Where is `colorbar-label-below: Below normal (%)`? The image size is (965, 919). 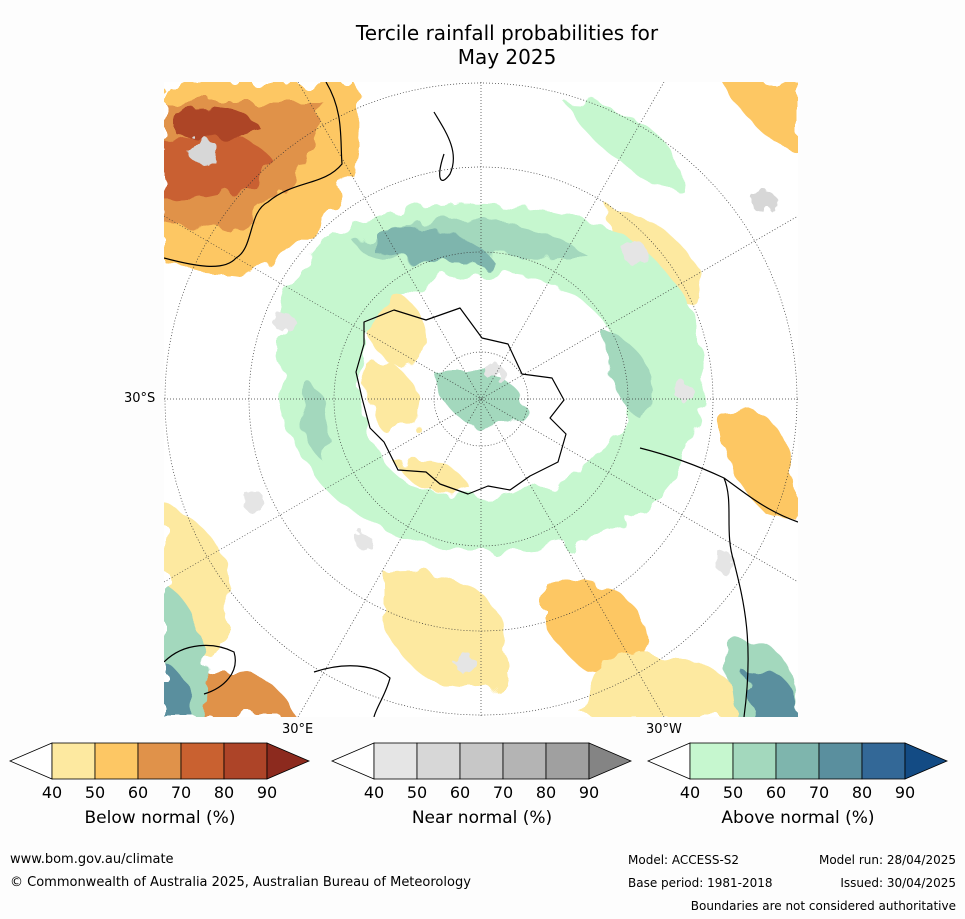 colorbar-label-below: Below normal (%) is located at coordinates (160, 818).